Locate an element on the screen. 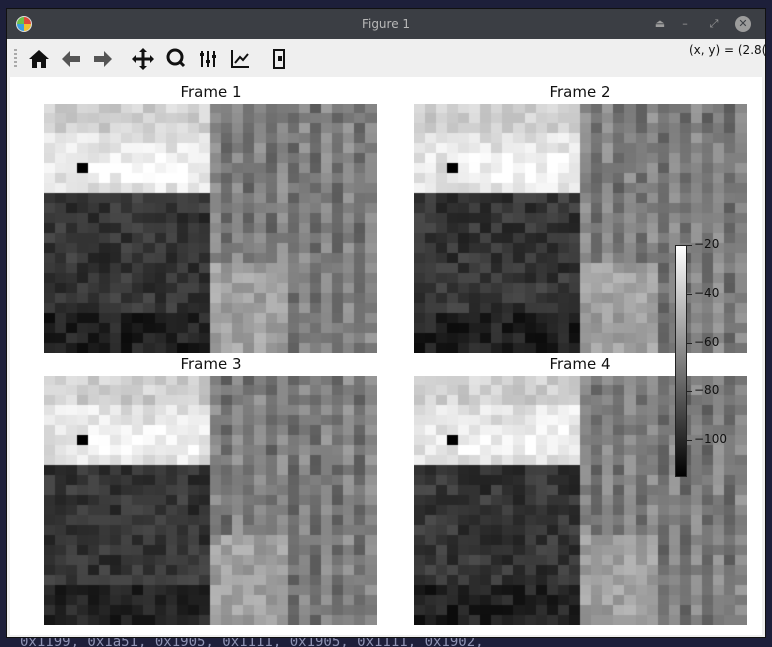 The image size is (772, 647). frame-title: Frame 1 is located at coordinates (211, 92).